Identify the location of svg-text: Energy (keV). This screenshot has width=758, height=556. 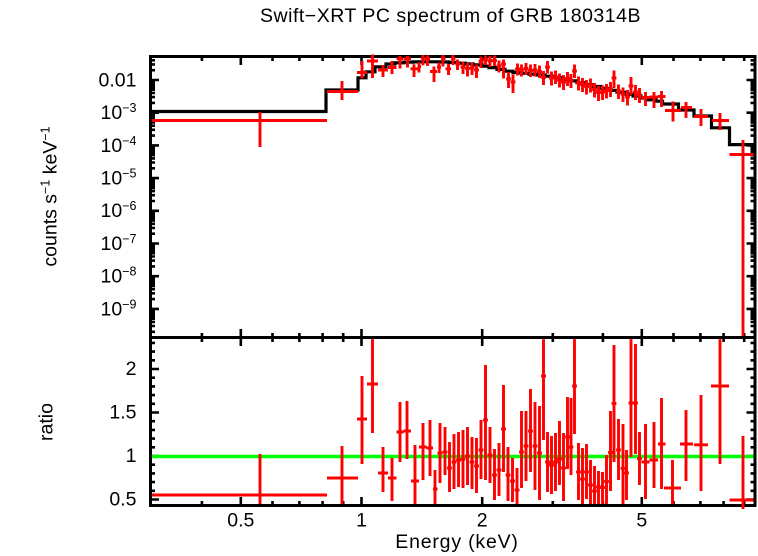
(456, 542).